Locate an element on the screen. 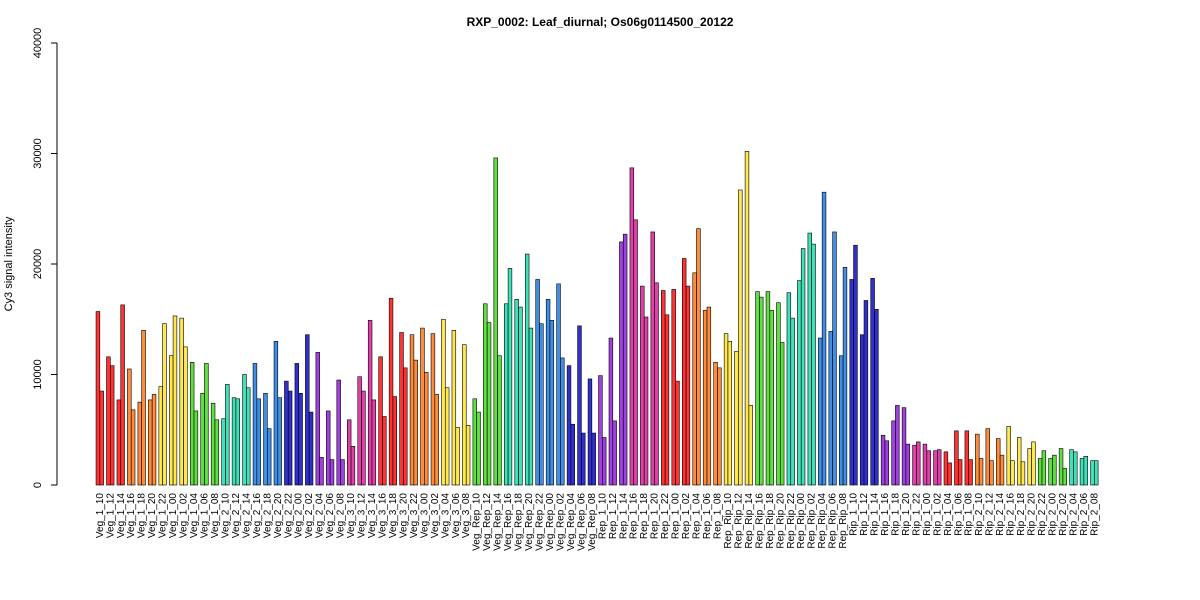  x-tick-label: Rip_2_04 is located at coordinates (1073, 514).